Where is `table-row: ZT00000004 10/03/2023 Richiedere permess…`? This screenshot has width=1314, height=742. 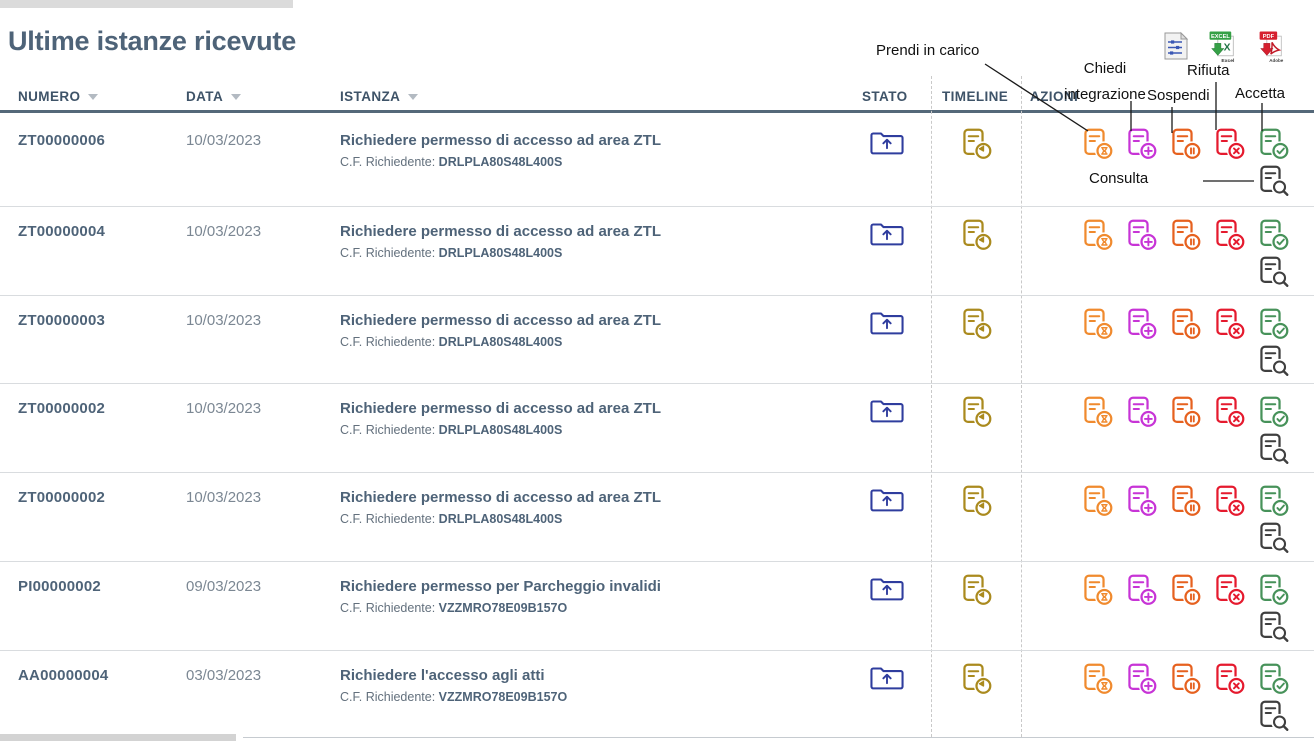 table-row: ZT00000004 10/03/2023 Richiedere permess… is located at coordinates (657, 251).